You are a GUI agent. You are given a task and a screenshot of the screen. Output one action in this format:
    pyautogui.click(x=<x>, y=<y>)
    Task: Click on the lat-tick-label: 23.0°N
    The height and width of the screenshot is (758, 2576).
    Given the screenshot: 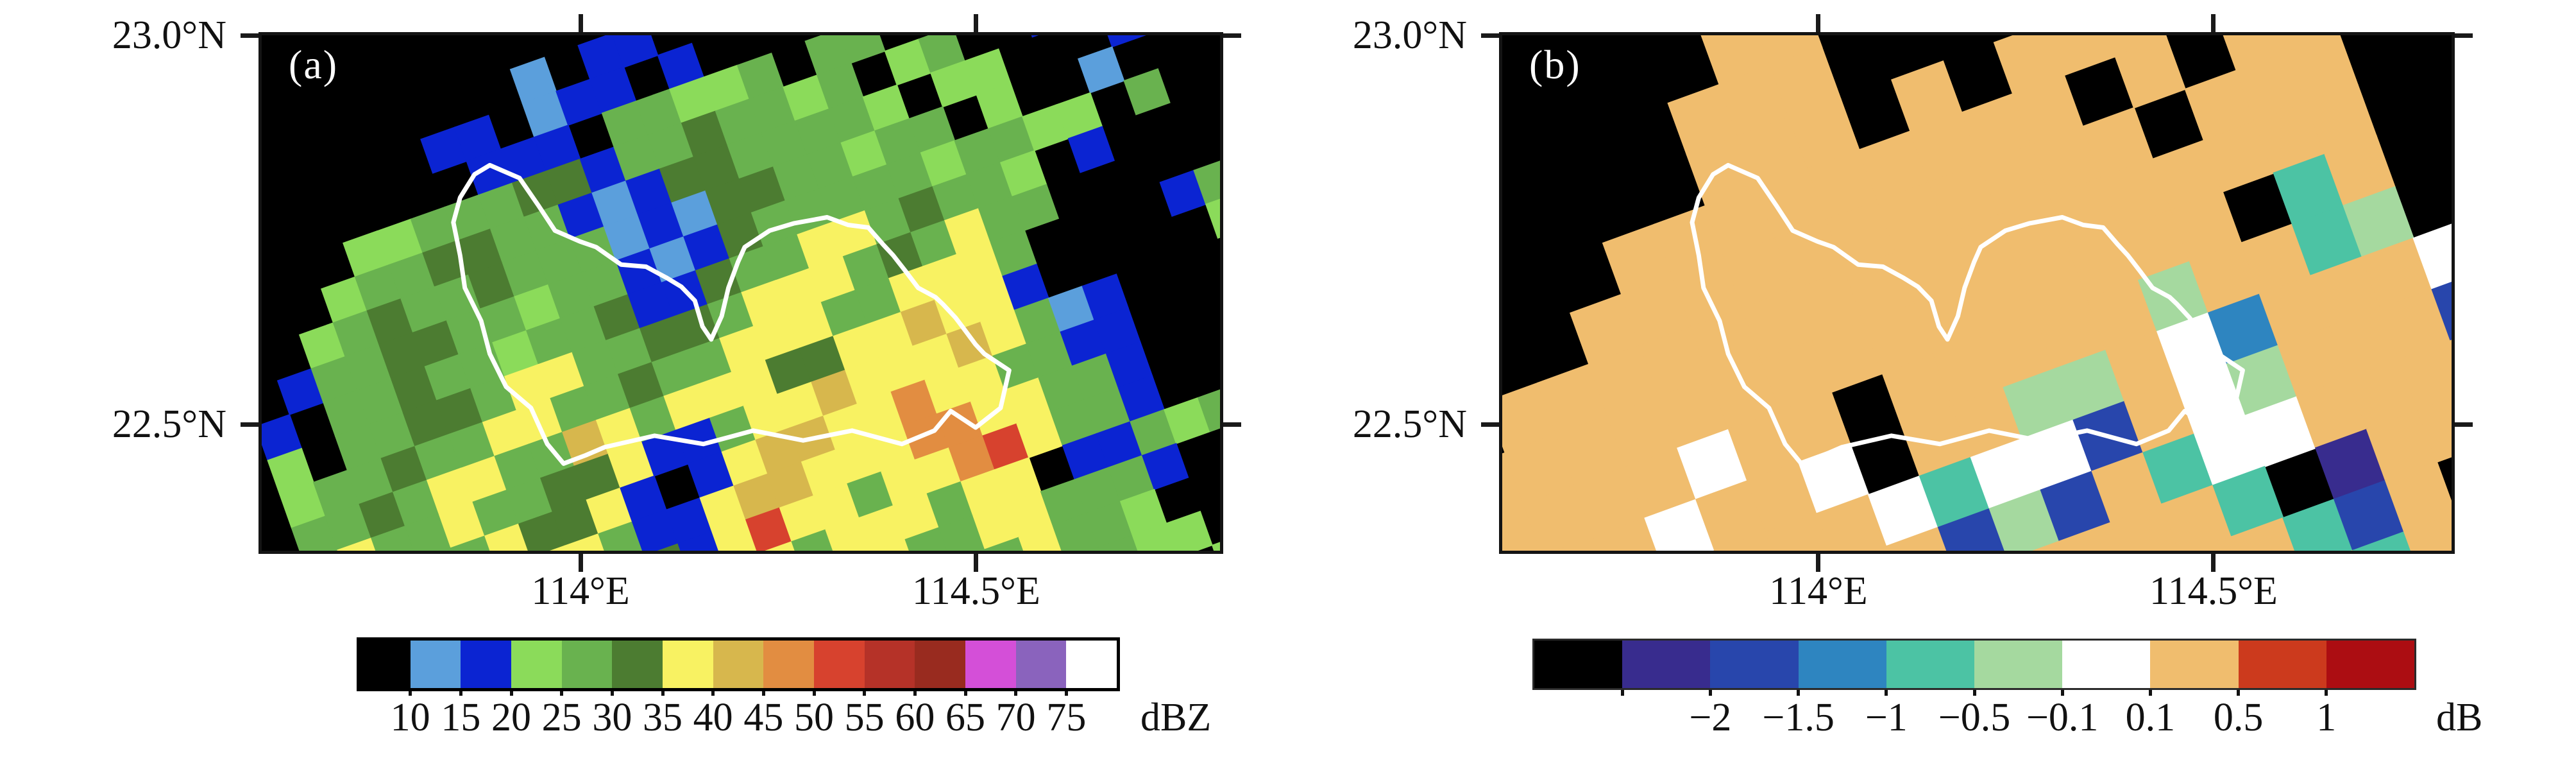 What is the action you would take?
    pyautogui.click(x=169, y=35)
    